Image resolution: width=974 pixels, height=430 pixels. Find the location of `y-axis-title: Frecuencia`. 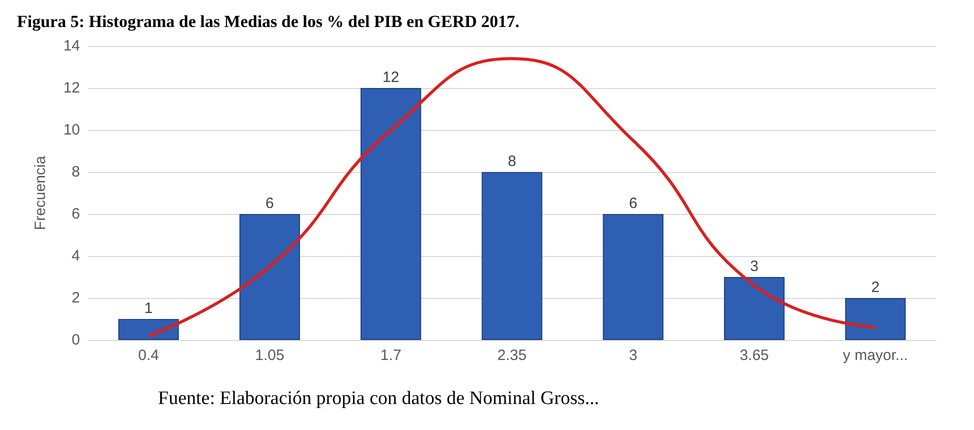

y-axis-title: Frecuencia is located at coordinates (40, 192).